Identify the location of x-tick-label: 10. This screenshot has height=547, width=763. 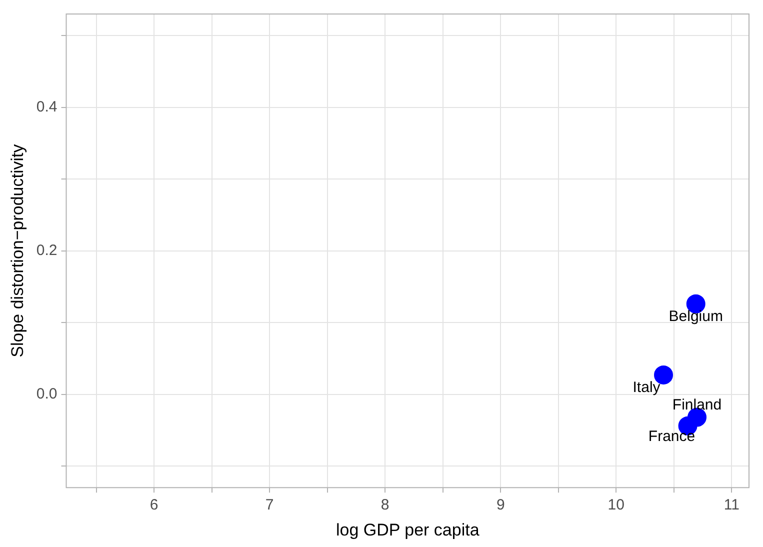
(616, 505).